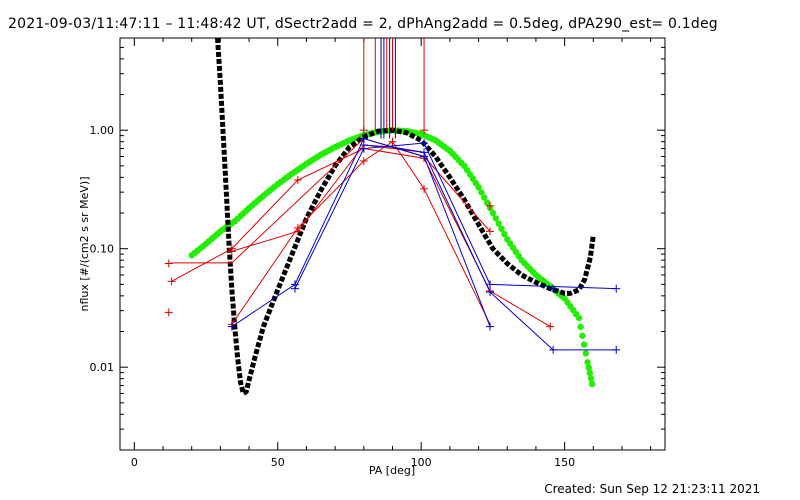 Image resolution: width=800 pixels, height=500 pixels. Describe the element at coordinates (652, 489) in the screenshot. I see `created-timestamp: Created: Sun Sep 12 21:23:11 2021` at that location.